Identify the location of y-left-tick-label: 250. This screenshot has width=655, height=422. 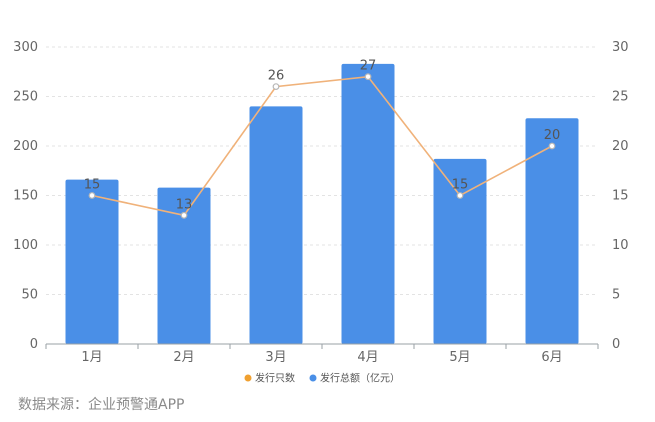
(25, 97).